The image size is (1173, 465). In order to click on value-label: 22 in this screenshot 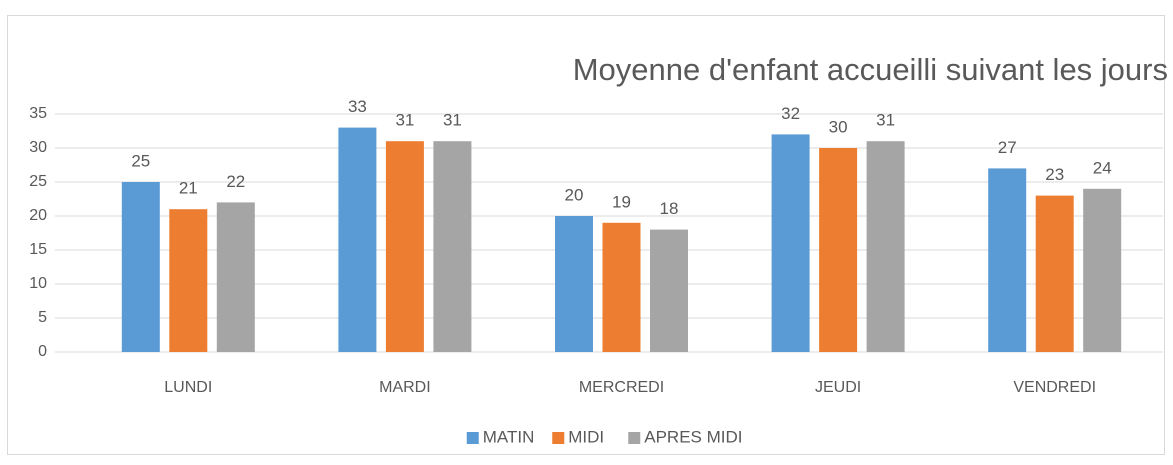, I will do `click(235, 181)`.